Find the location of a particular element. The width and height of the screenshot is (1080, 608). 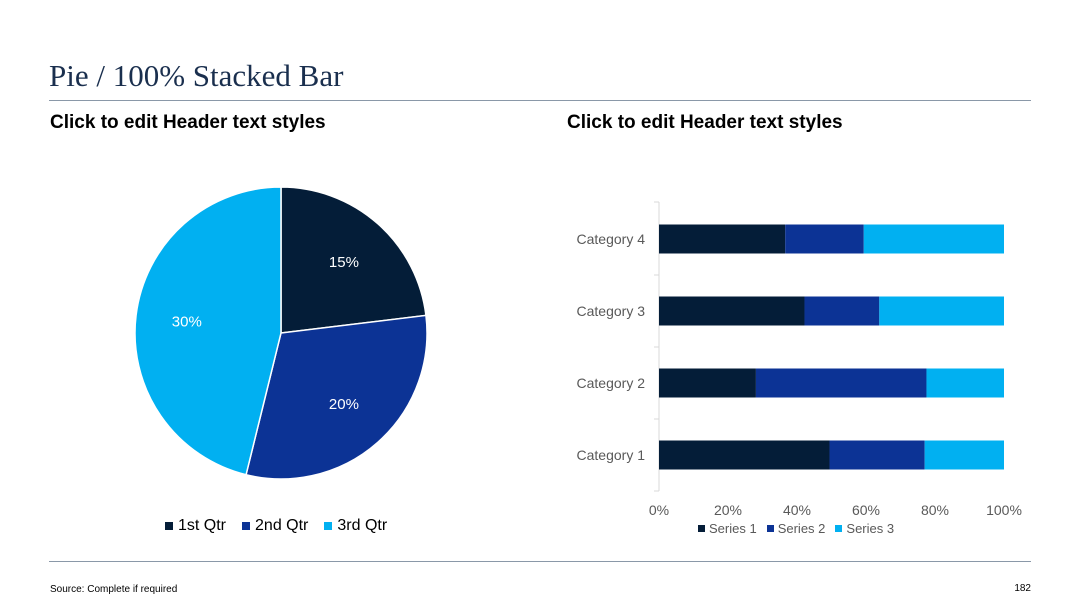

x-tick-label-2: 20% is located at coordinates (728, 510).